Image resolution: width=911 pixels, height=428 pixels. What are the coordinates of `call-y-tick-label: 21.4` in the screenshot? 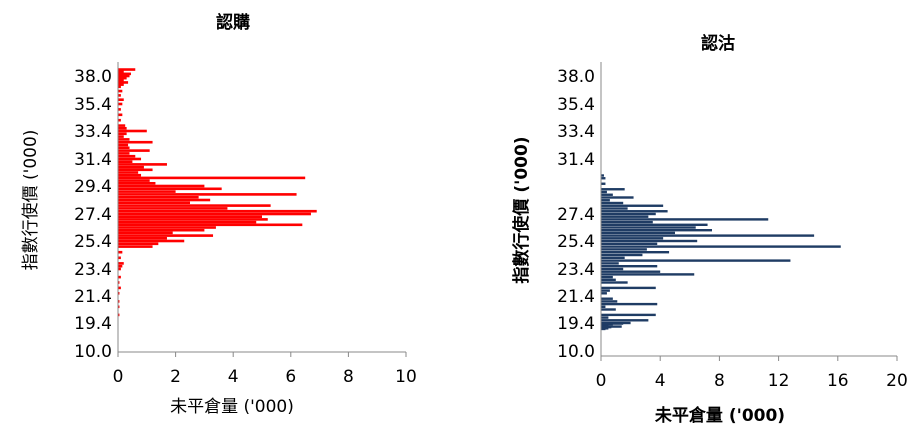 It's located at (93, 297).